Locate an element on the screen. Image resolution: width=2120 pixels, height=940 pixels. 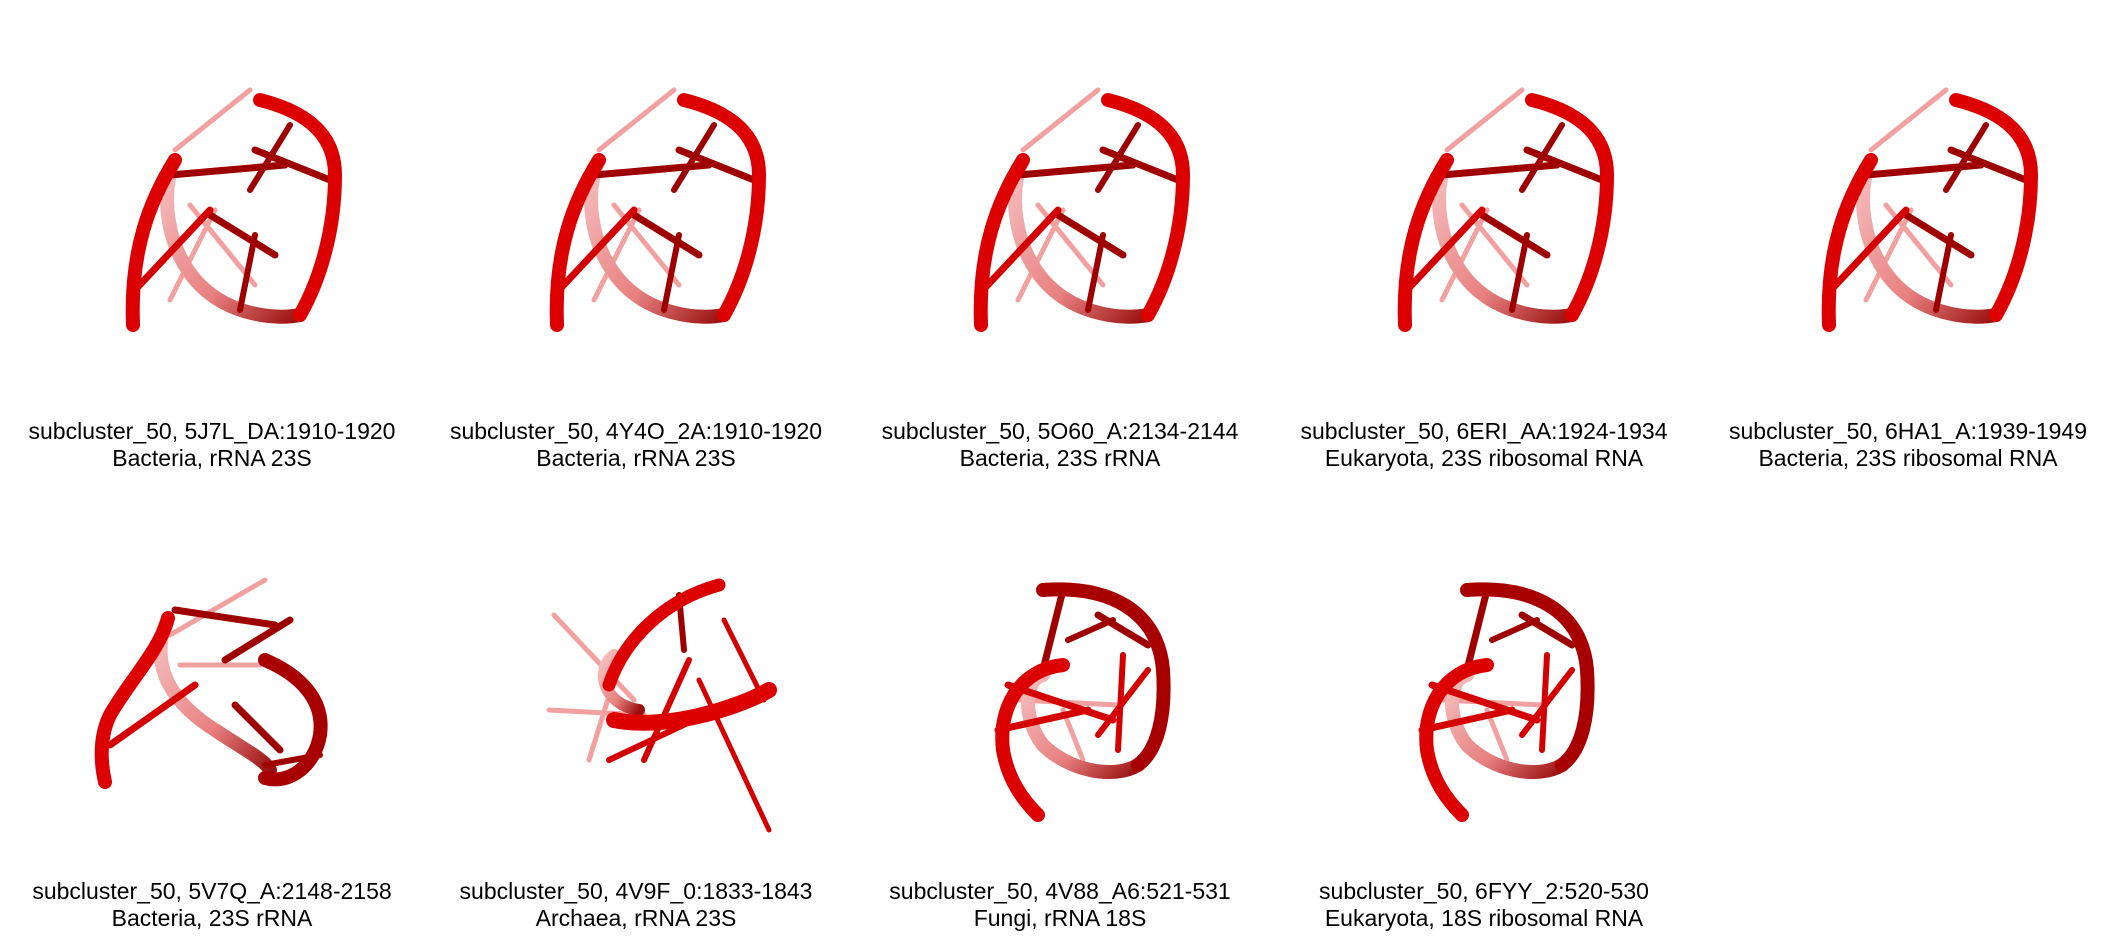
organism-rna-label: Eukaryota, 23S ribosomal RNA is located at coordinates (1484, 458).